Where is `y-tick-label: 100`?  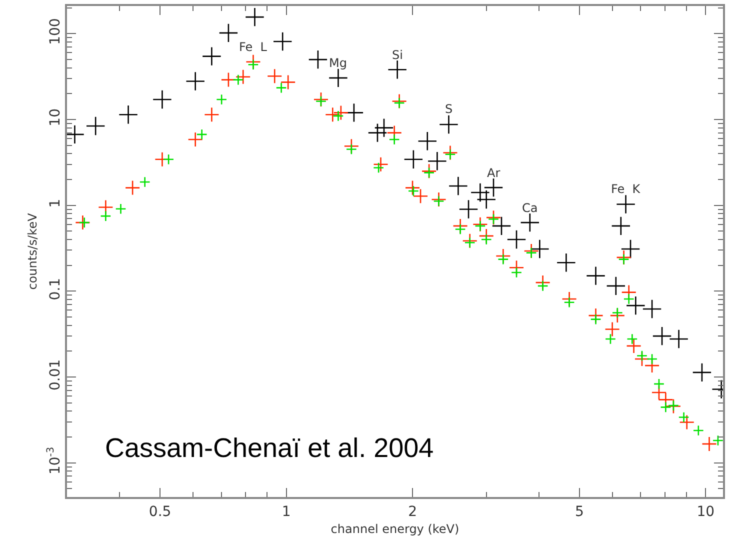 y-tick-label: 100 is located at coordinates (55, 31).